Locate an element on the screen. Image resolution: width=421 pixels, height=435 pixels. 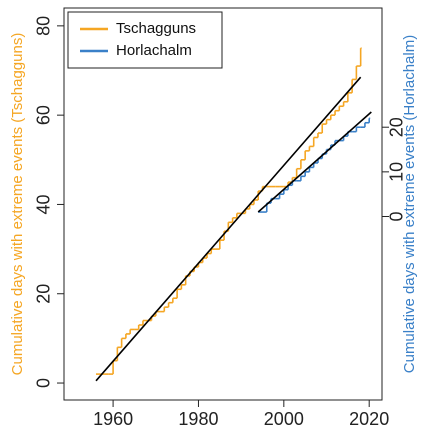
x-tick-label: 1960 is located at coordinates (113, 419).